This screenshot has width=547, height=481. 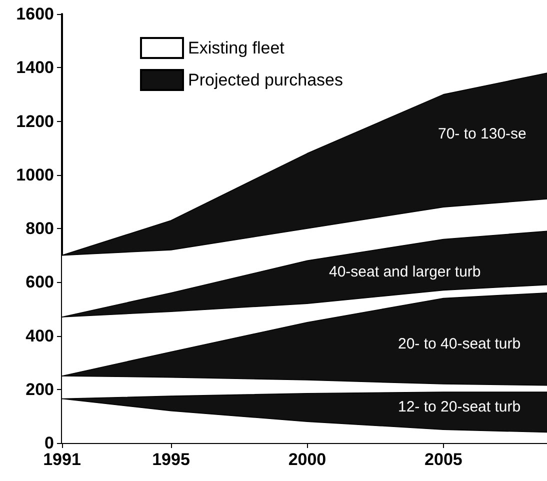 What do you see at coordinates (40, 228) in the screenshot?
I see `y-tick-label: 800` at bounding box center [40, 228].